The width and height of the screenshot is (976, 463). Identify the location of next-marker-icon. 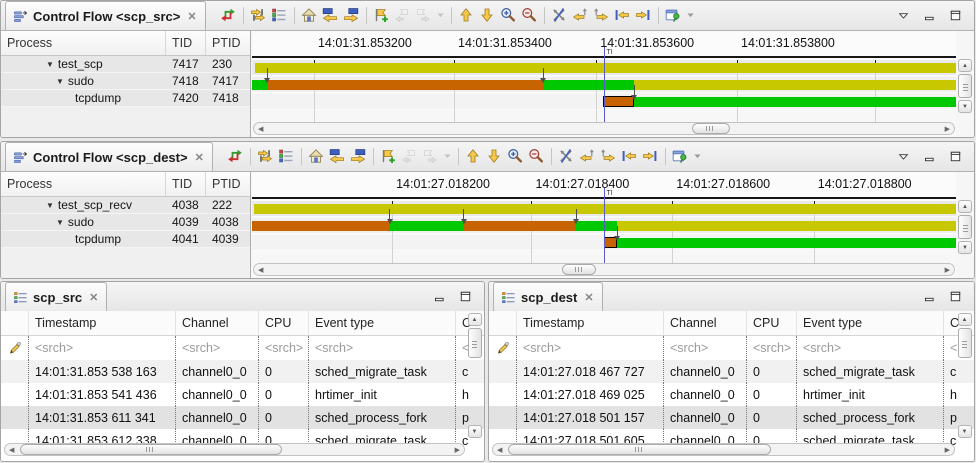
(423, 15).